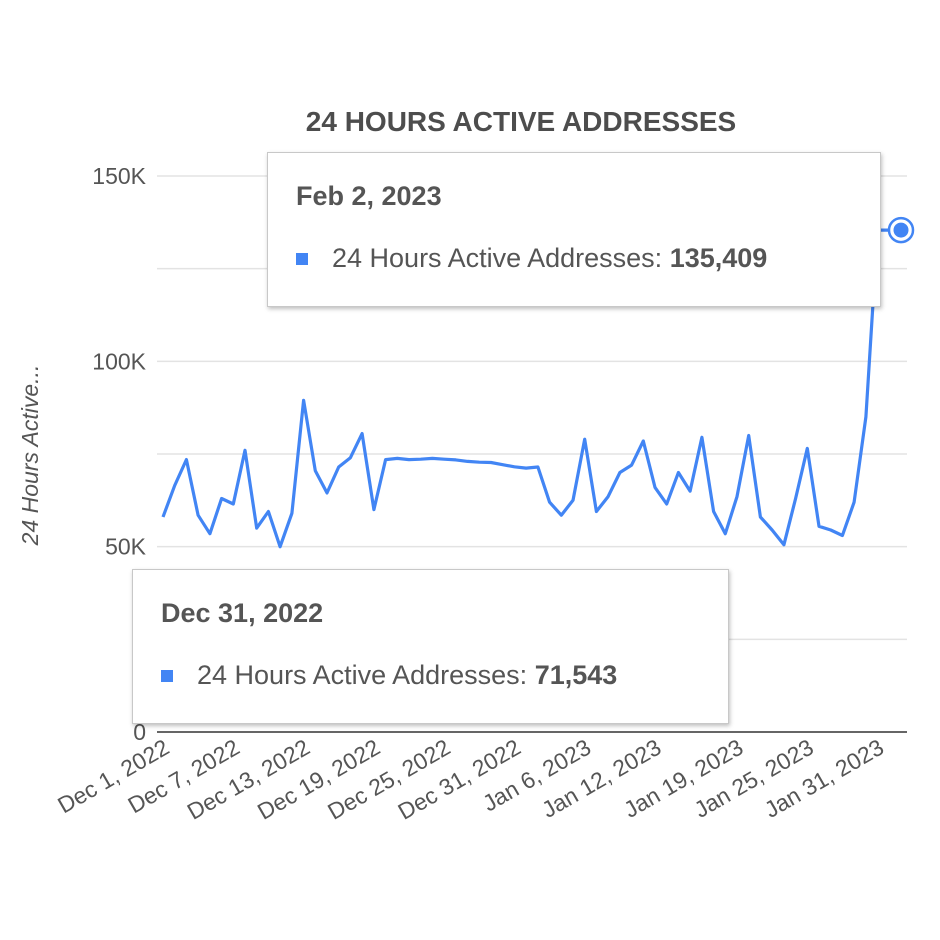 The height and width of the screenshot is (940, 940). I want to click on y-axis-ticks: 0 50K 100K 150K, so click(119, 454).